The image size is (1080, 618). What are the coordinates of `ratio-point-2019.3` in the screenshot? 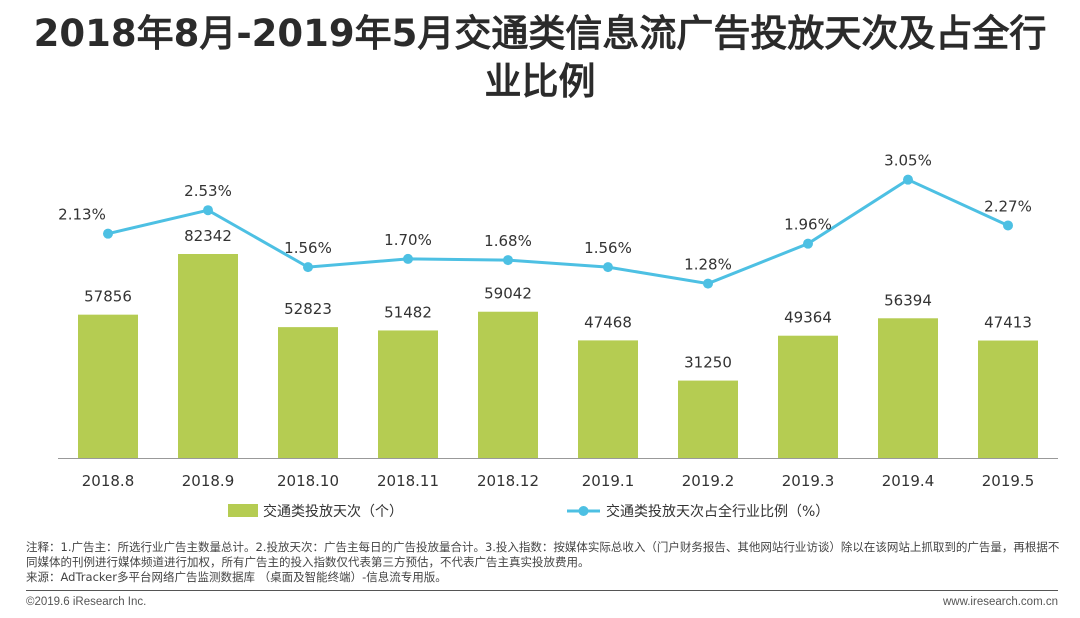 It's located at (808, 243).